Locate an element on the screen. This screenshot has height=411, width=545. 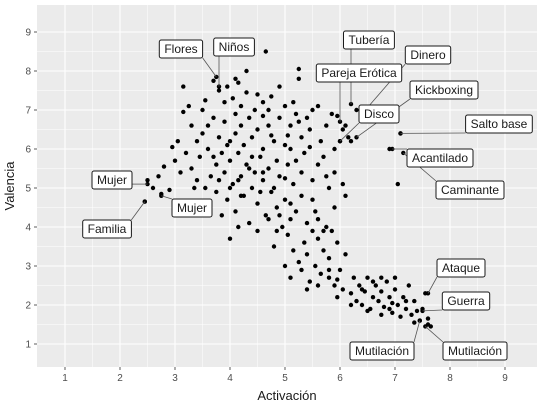
point-label-text: Pareja Erótica is located at coordinates (359, 73).